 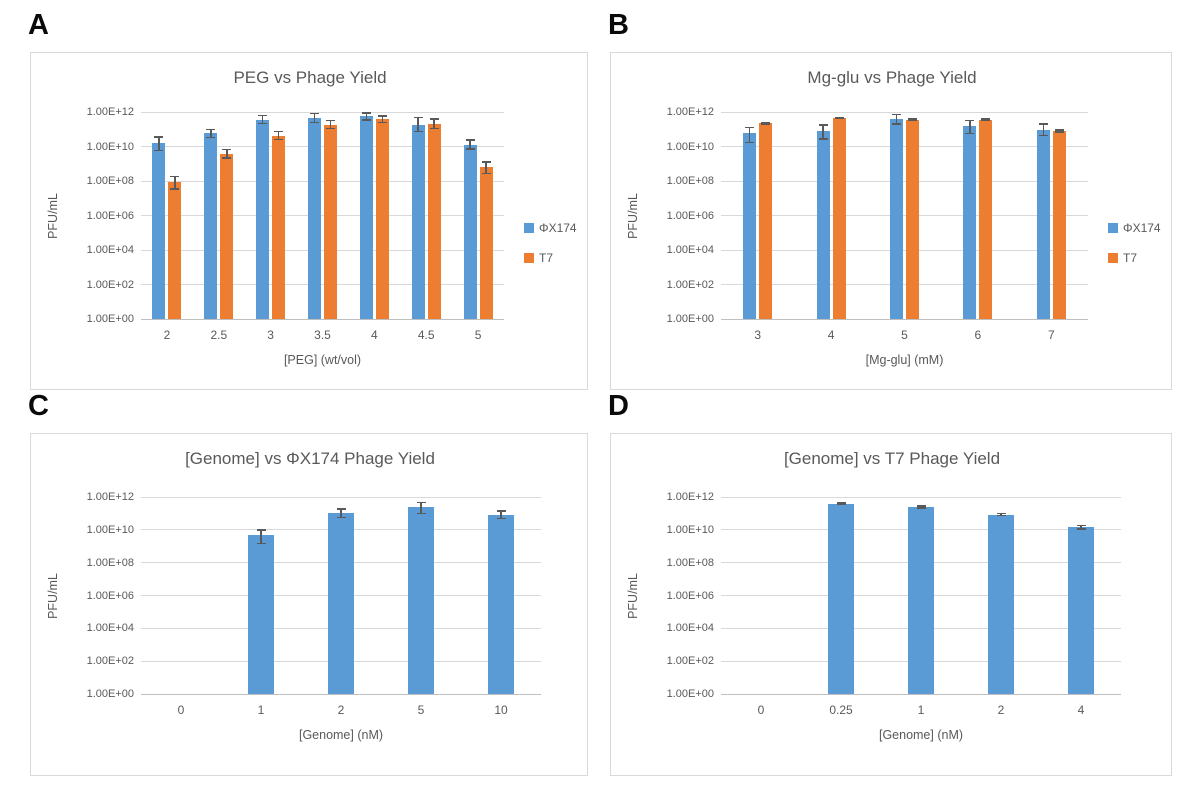 I want to click on y-tick-label: 1.00E+12, so click(x=690, y=497).